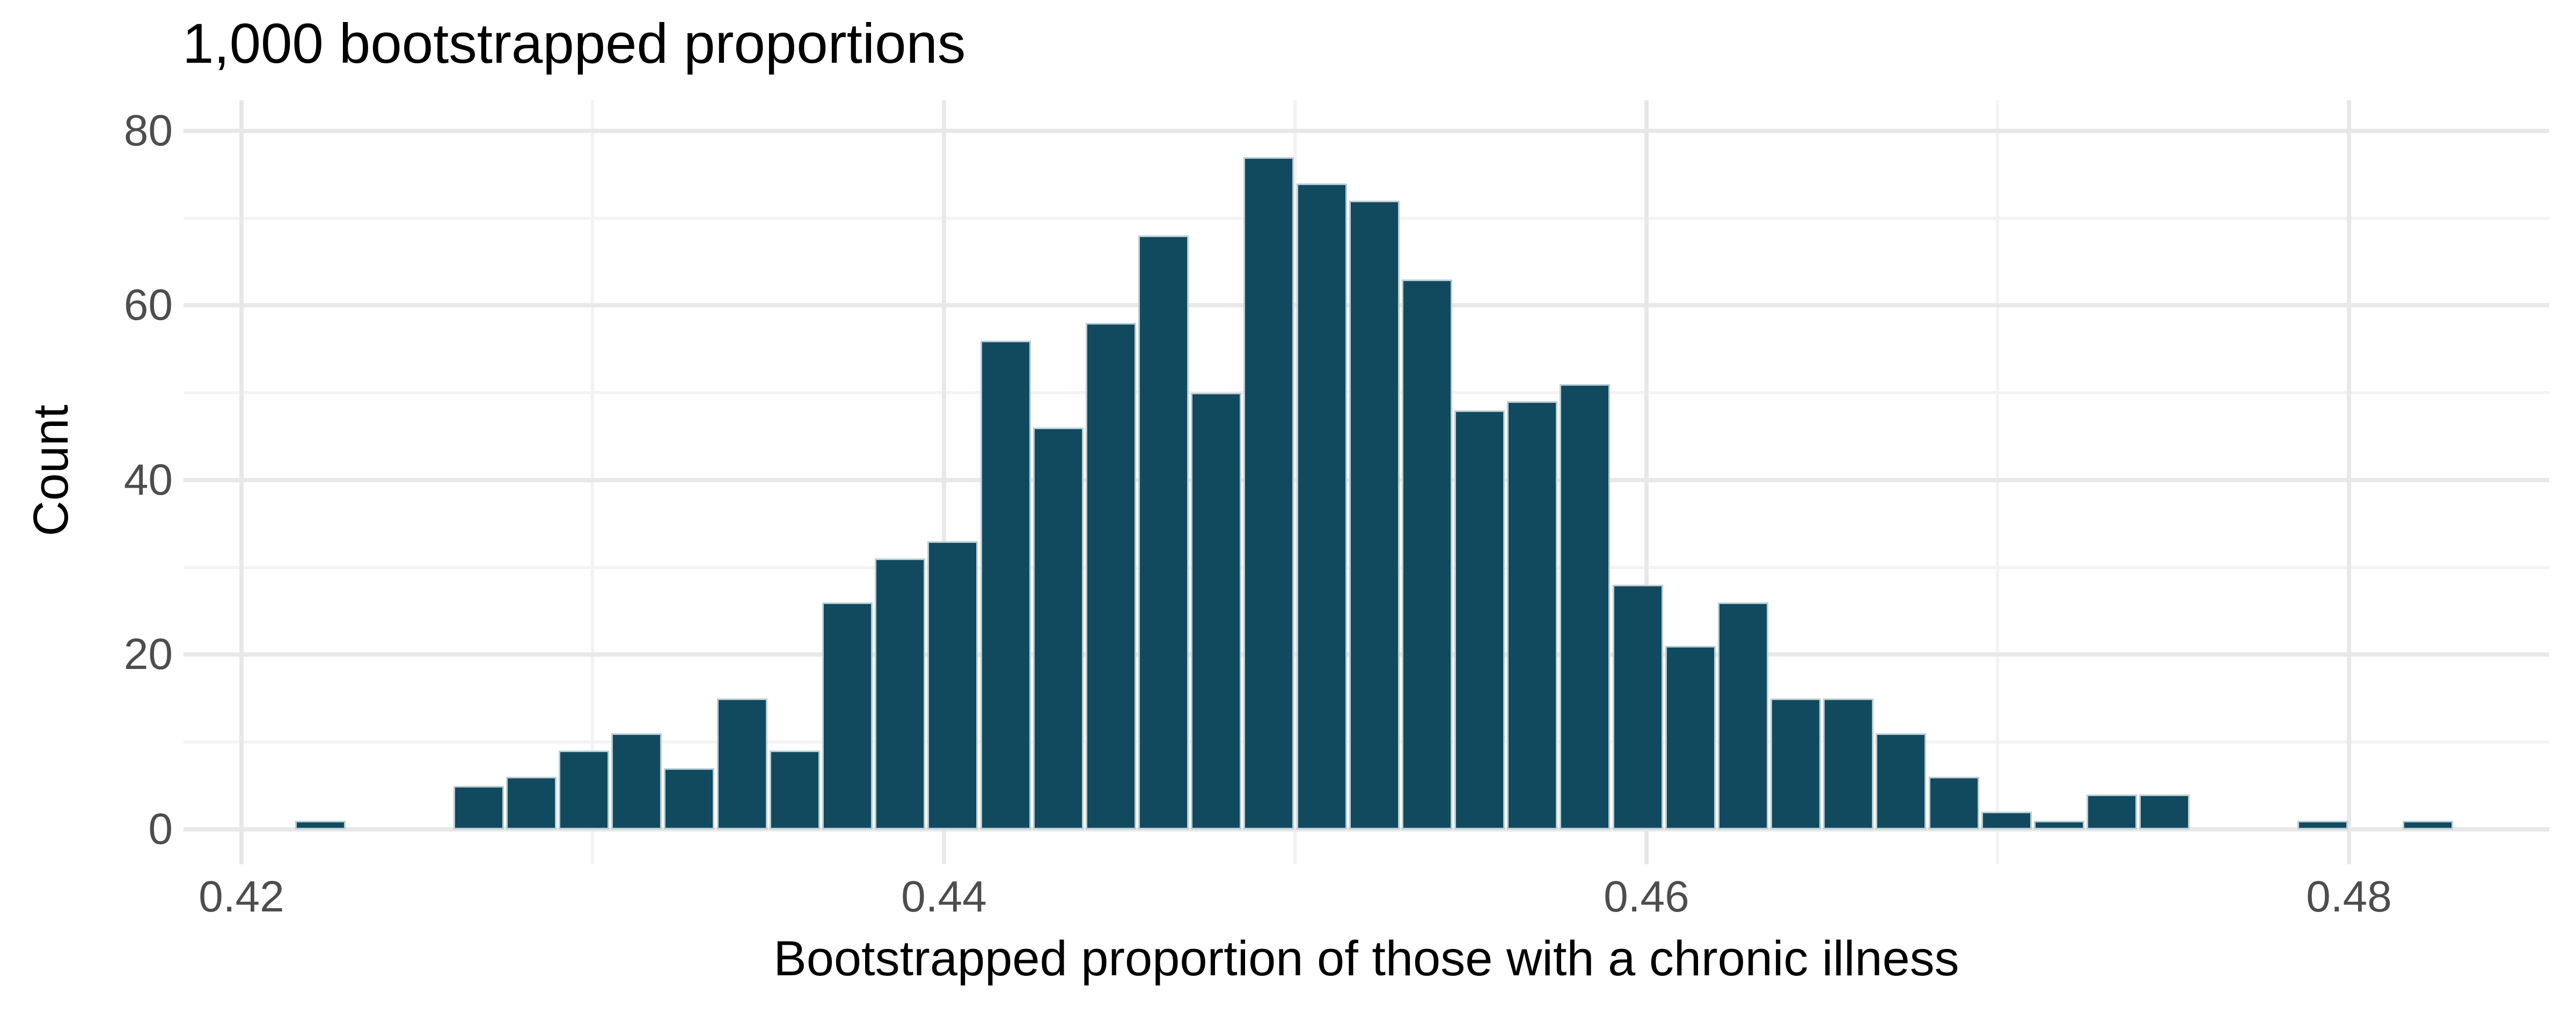 The image size is (2576, 1030). Describe the element at coordinates (148, 479) in the screenshot. I see `y-tick-label: 40` at that location.